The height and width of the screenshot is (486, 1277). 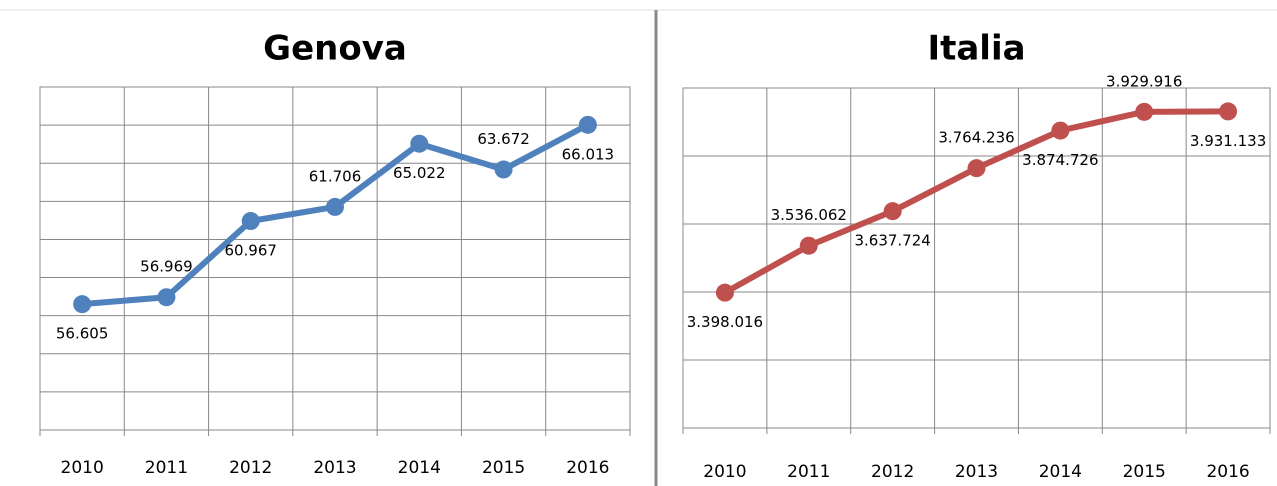 What do you see at coordinates (335, 176) in the screenshot?
I see `data-label: 61.706` at bounding box center [335, 176].